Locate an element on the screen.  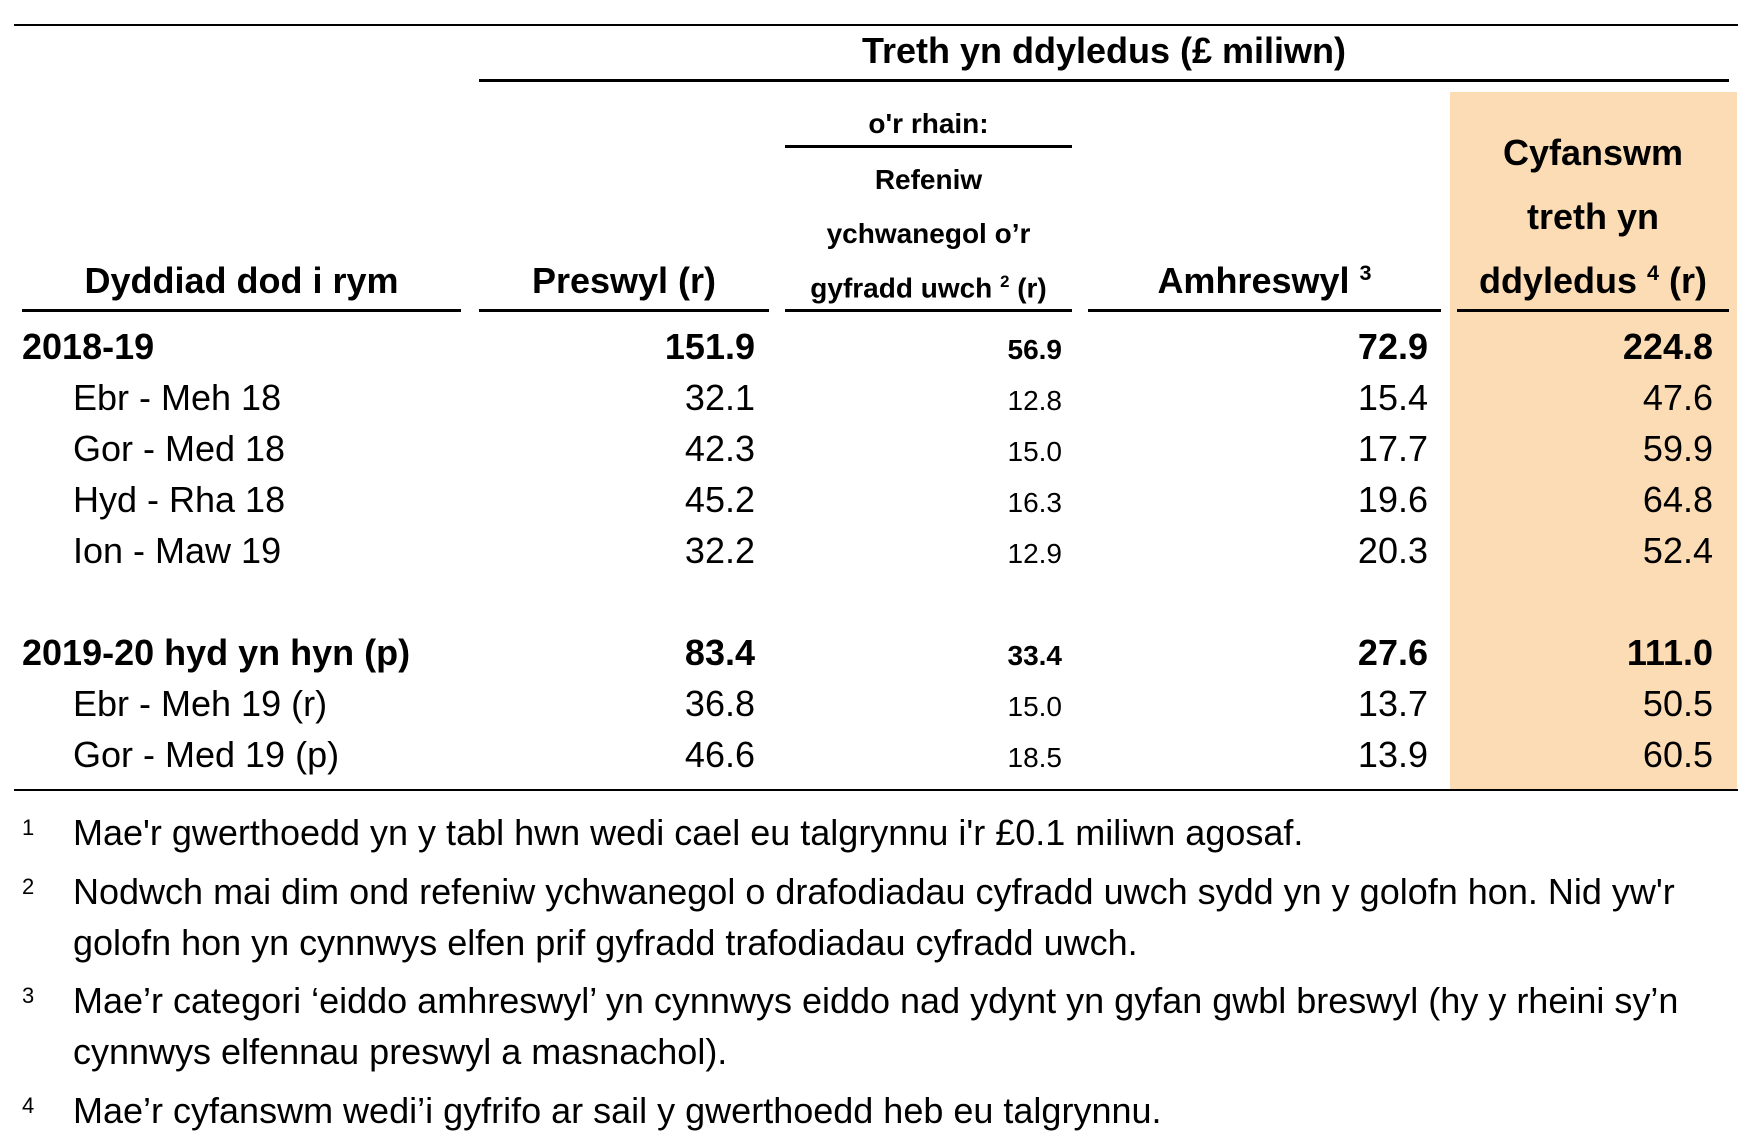
cell-nonres: 13.9 is located at coordinates (1392, 754).